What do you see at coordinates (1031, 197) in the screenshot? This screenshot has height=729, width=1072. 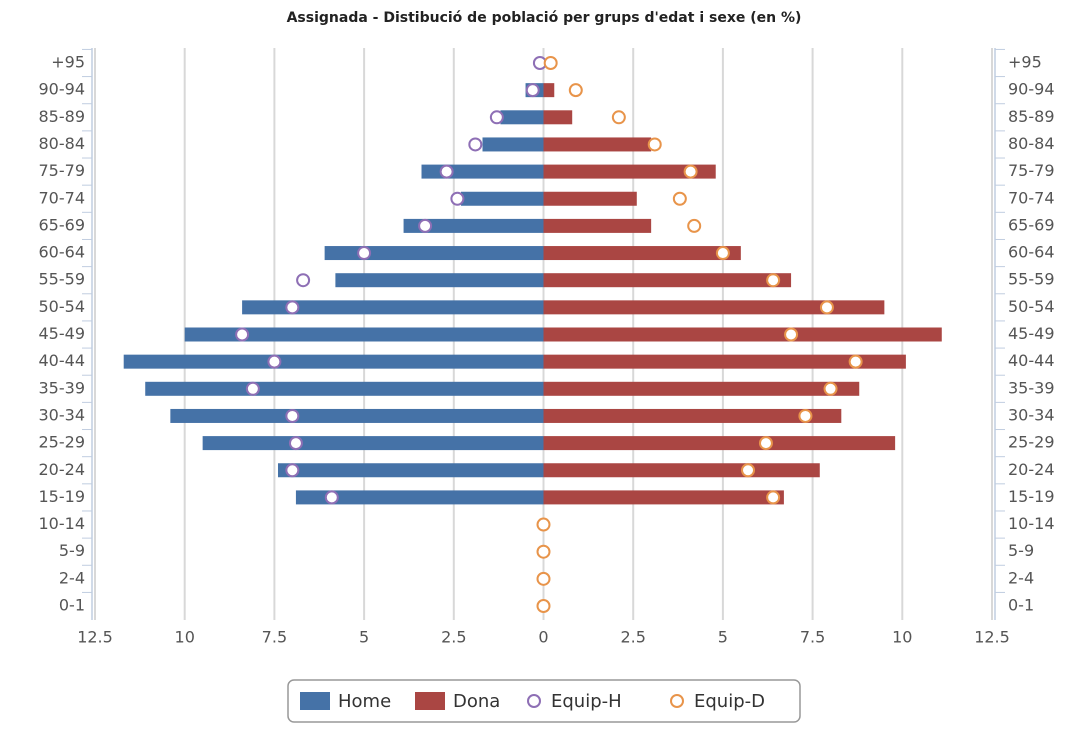 I see `y-tick-label-right: 70-74` at bounding box center [1031, 197].